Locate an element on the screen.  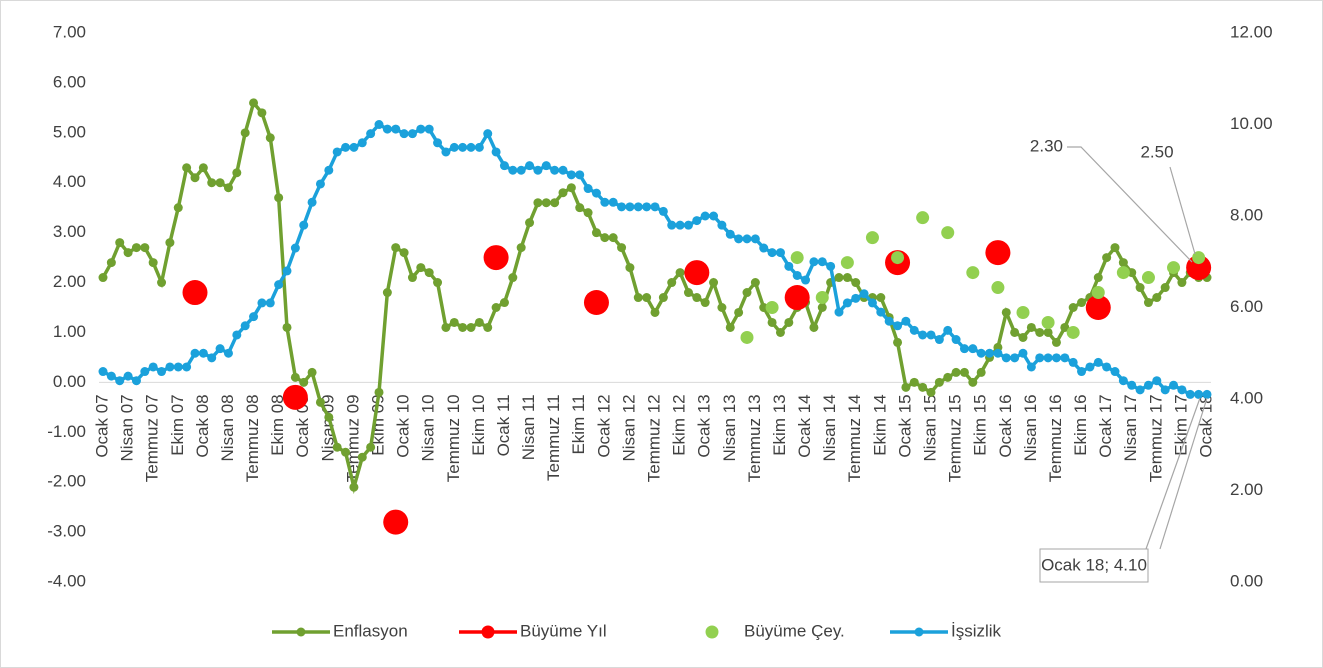
legend-label: Enflasyon is located at coordinates (370, 630).